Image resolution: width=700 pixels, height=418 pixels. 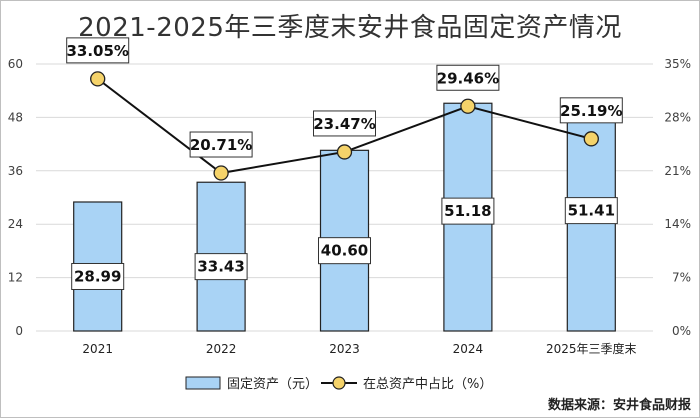 I want to click on right-axis-tick-label: 7%, so click(x=681, y=278).